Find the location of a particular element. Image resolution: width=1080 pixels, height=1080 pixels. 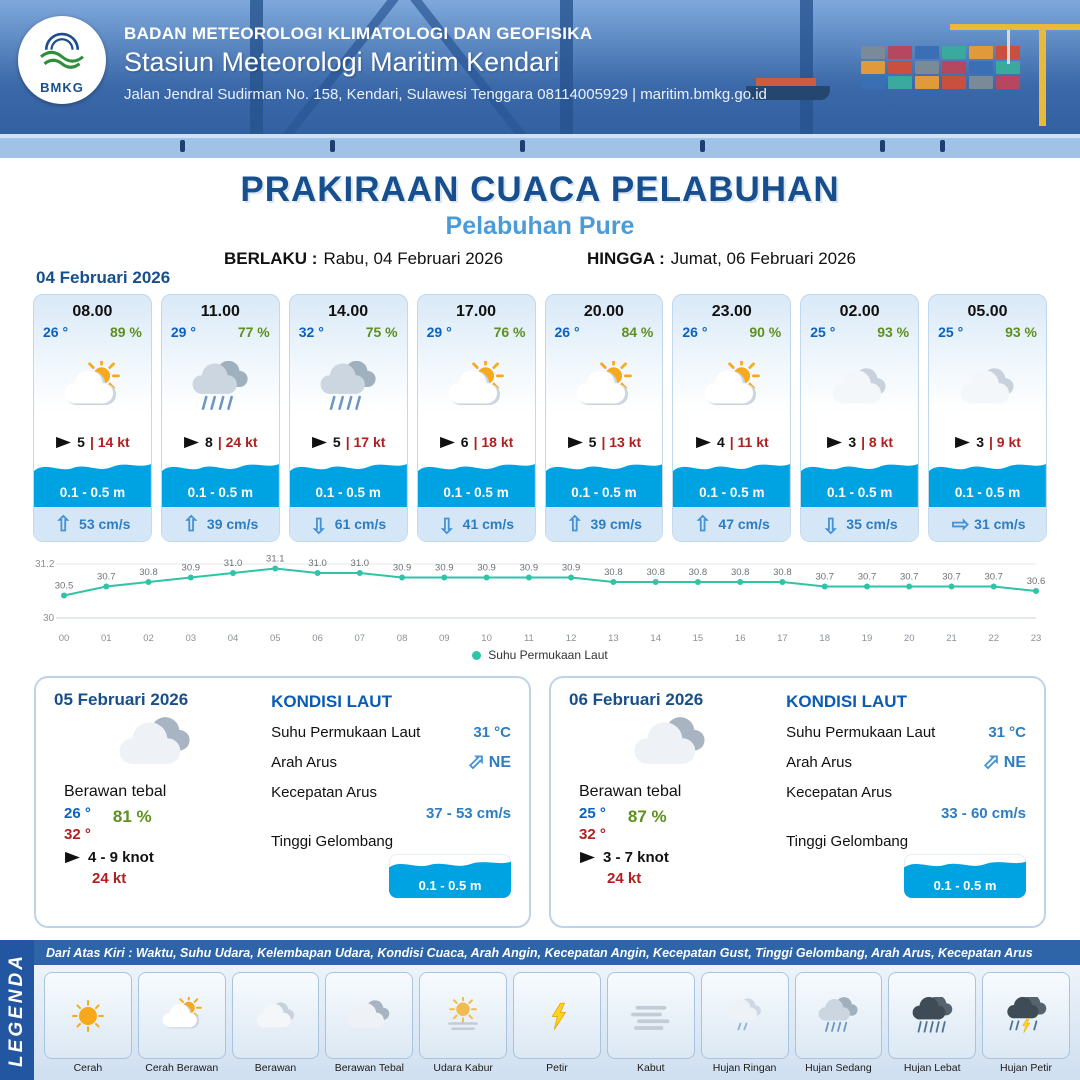

card-time: 02.00 is located at coordinates (859, 311).